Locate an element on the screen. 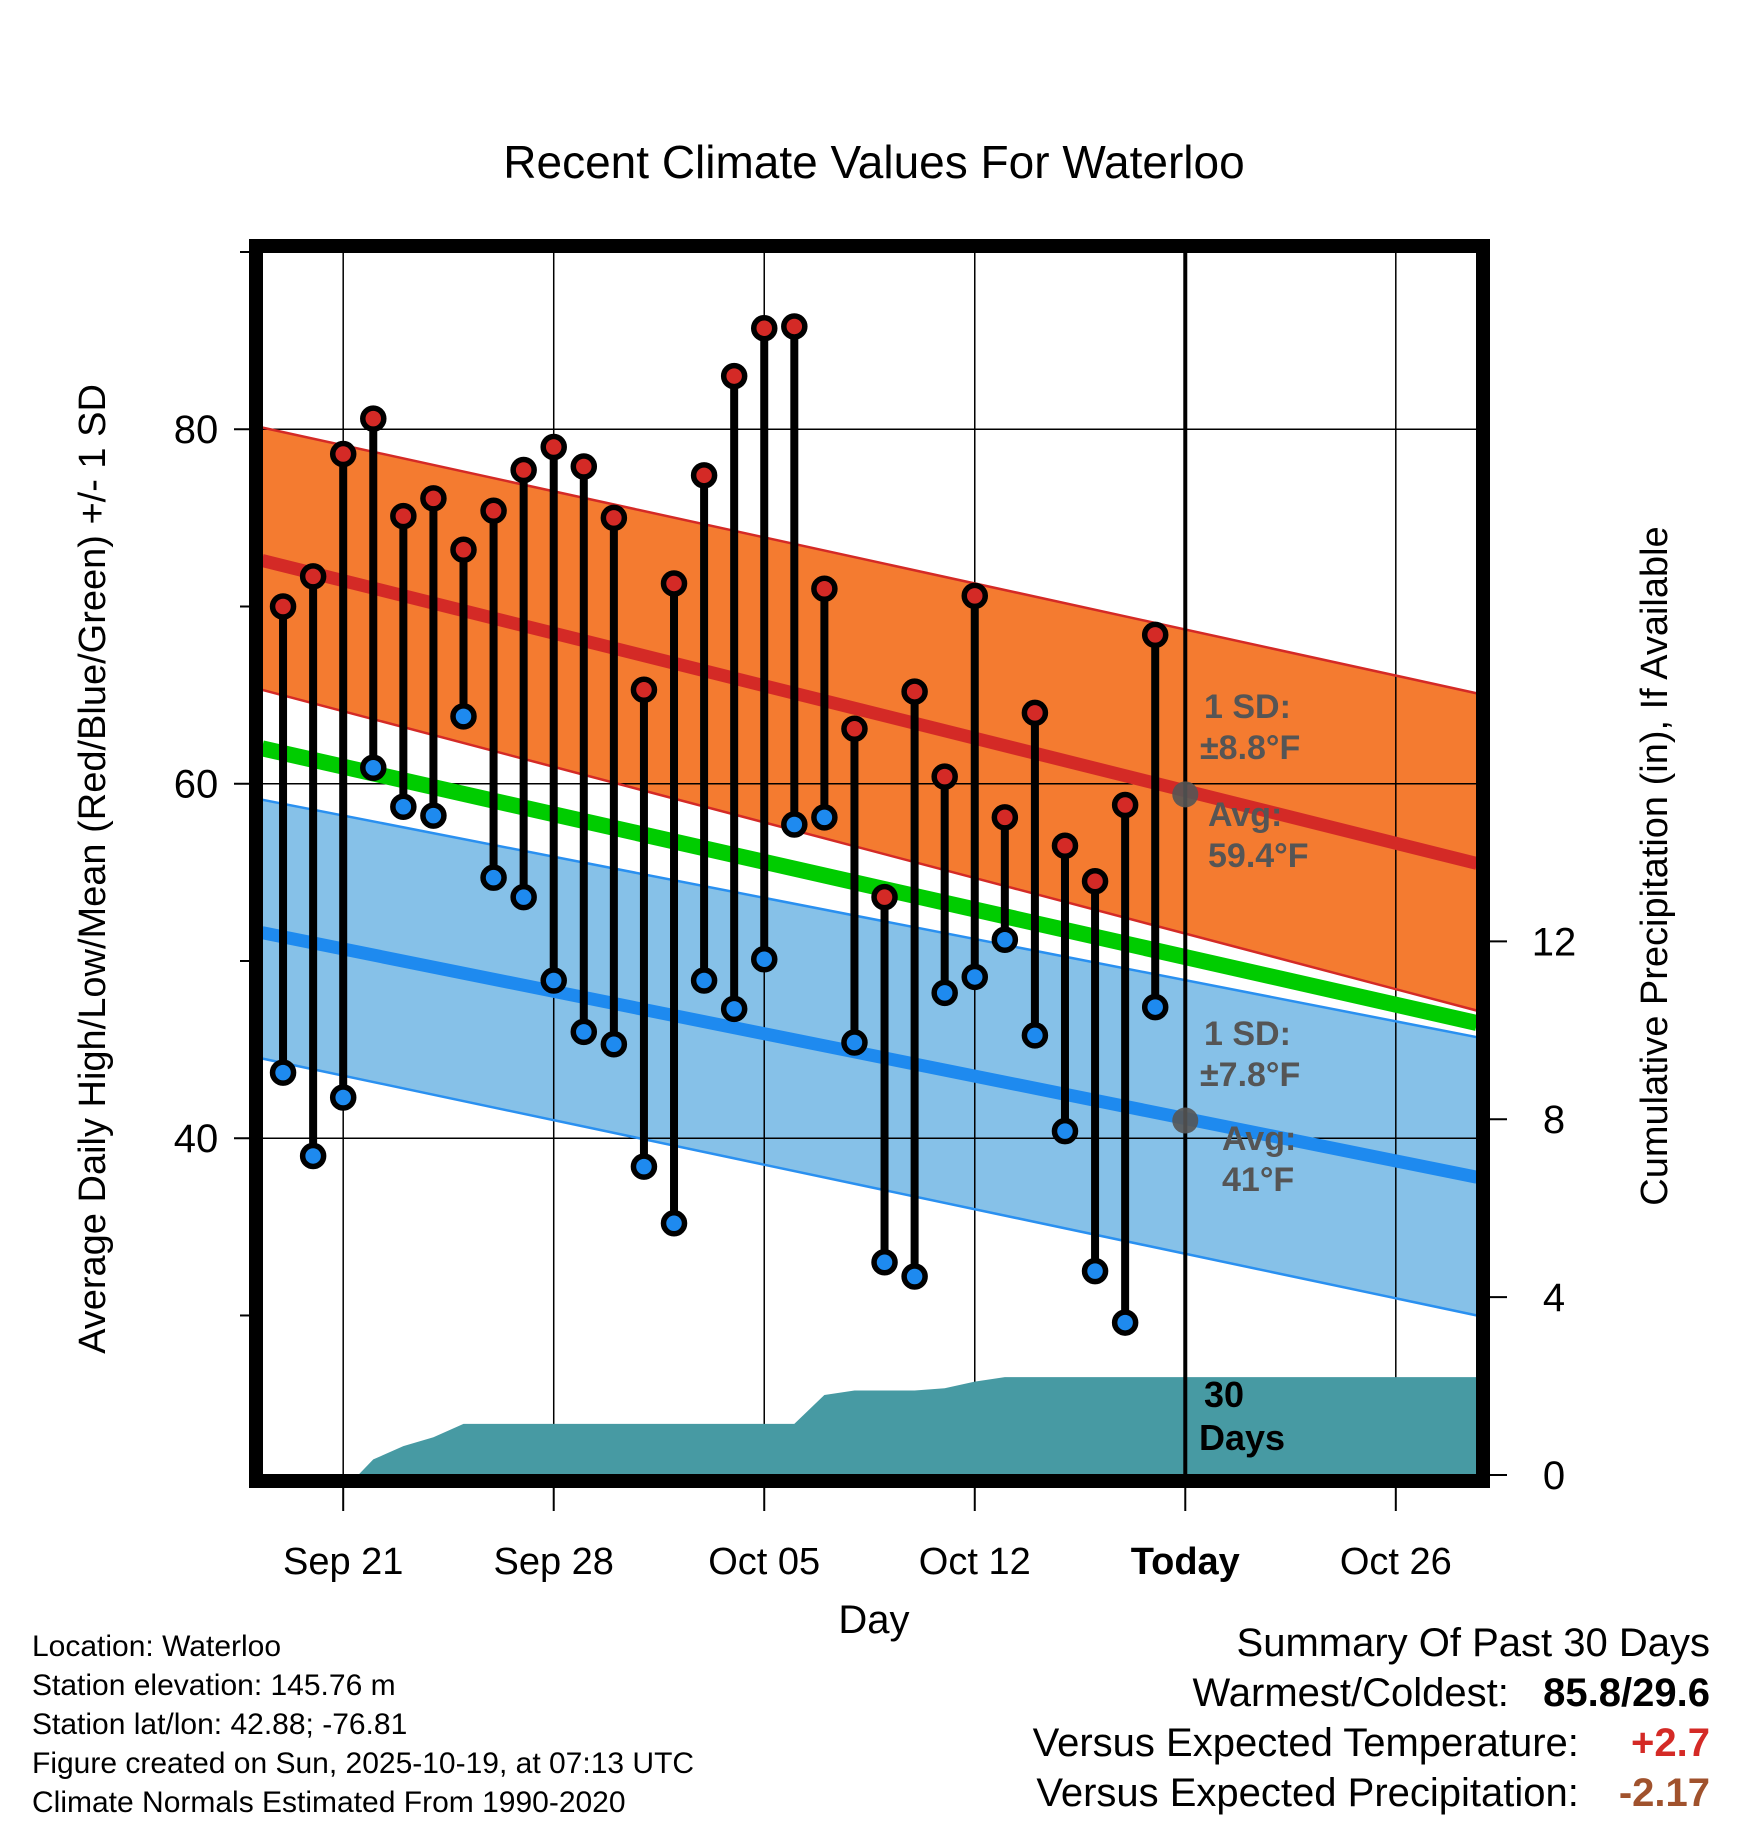 Image resolution: width=1748 pixels, height=1828 pixels. y-tick-label-right: 0 is located at coordinates (1554, 1476).